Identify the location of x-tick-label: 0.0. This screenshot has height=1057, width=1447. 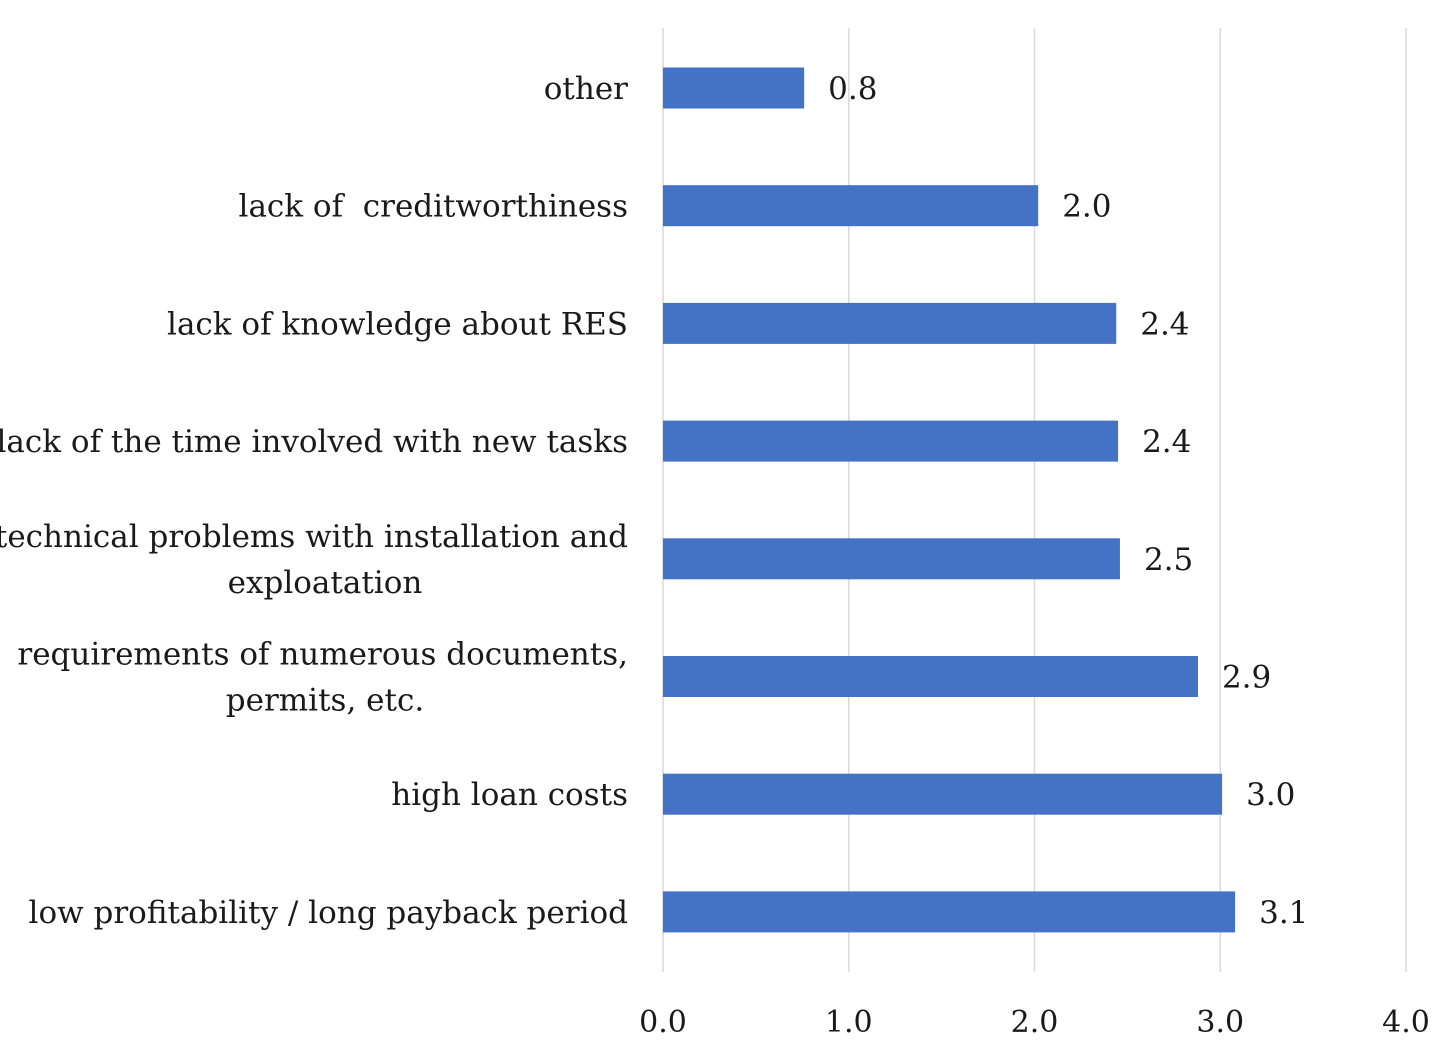
(663, 1022).